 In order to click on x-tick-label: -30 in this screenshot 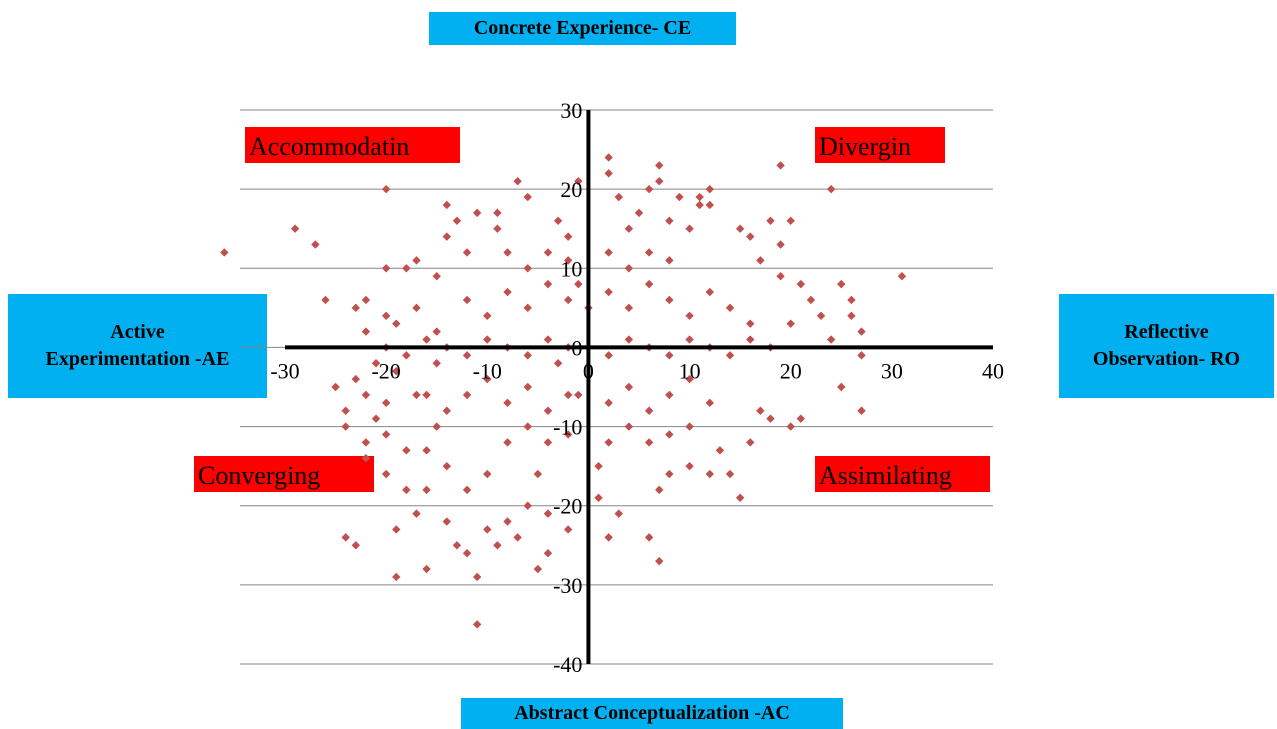, I will do `click(284, 370)`.